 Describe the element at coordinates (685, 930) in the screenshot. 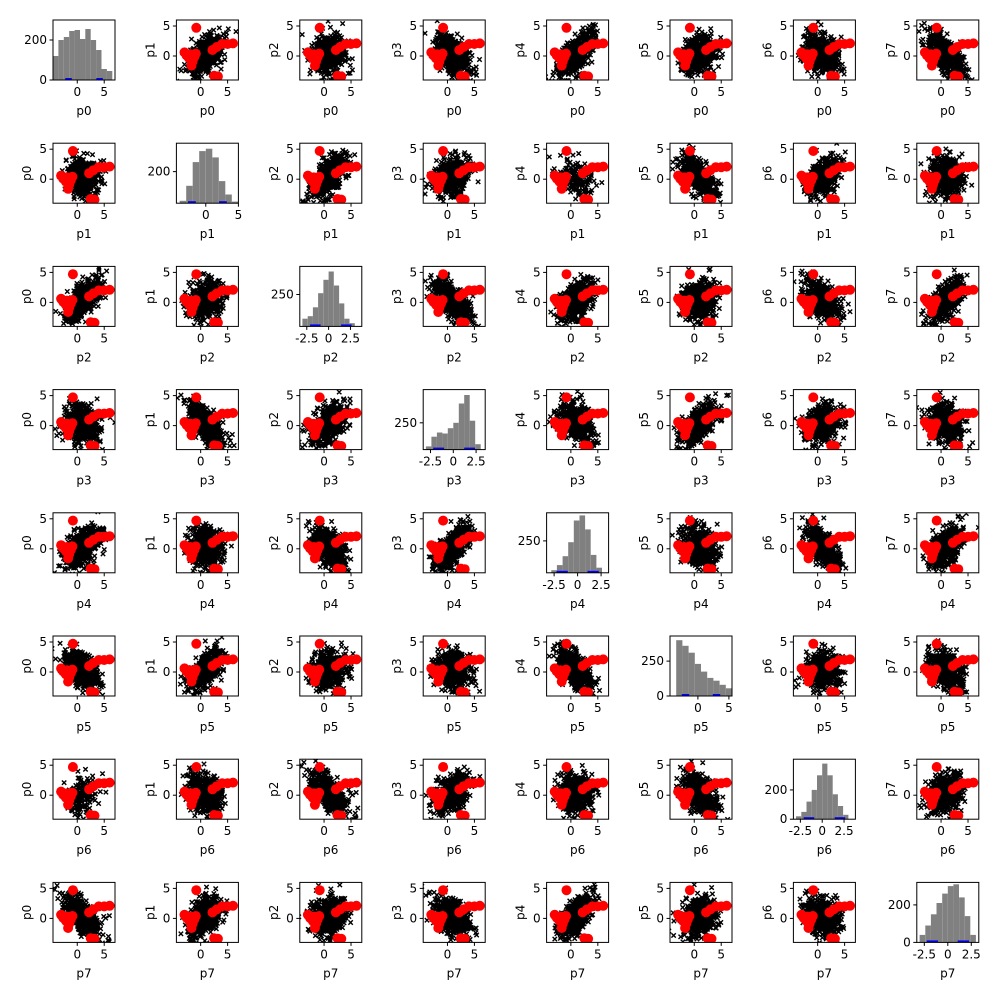

I see `subplot-p7-p5: 0 5 0 5 p7 p5` at that location.